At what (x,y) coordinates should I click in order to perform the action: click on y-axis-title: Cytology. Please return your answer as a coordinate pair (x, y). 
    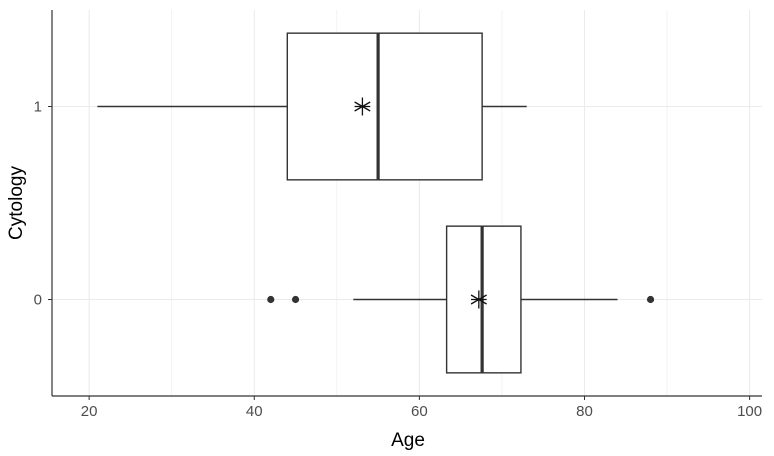
    Looking at the image, I should click on (16, 203).